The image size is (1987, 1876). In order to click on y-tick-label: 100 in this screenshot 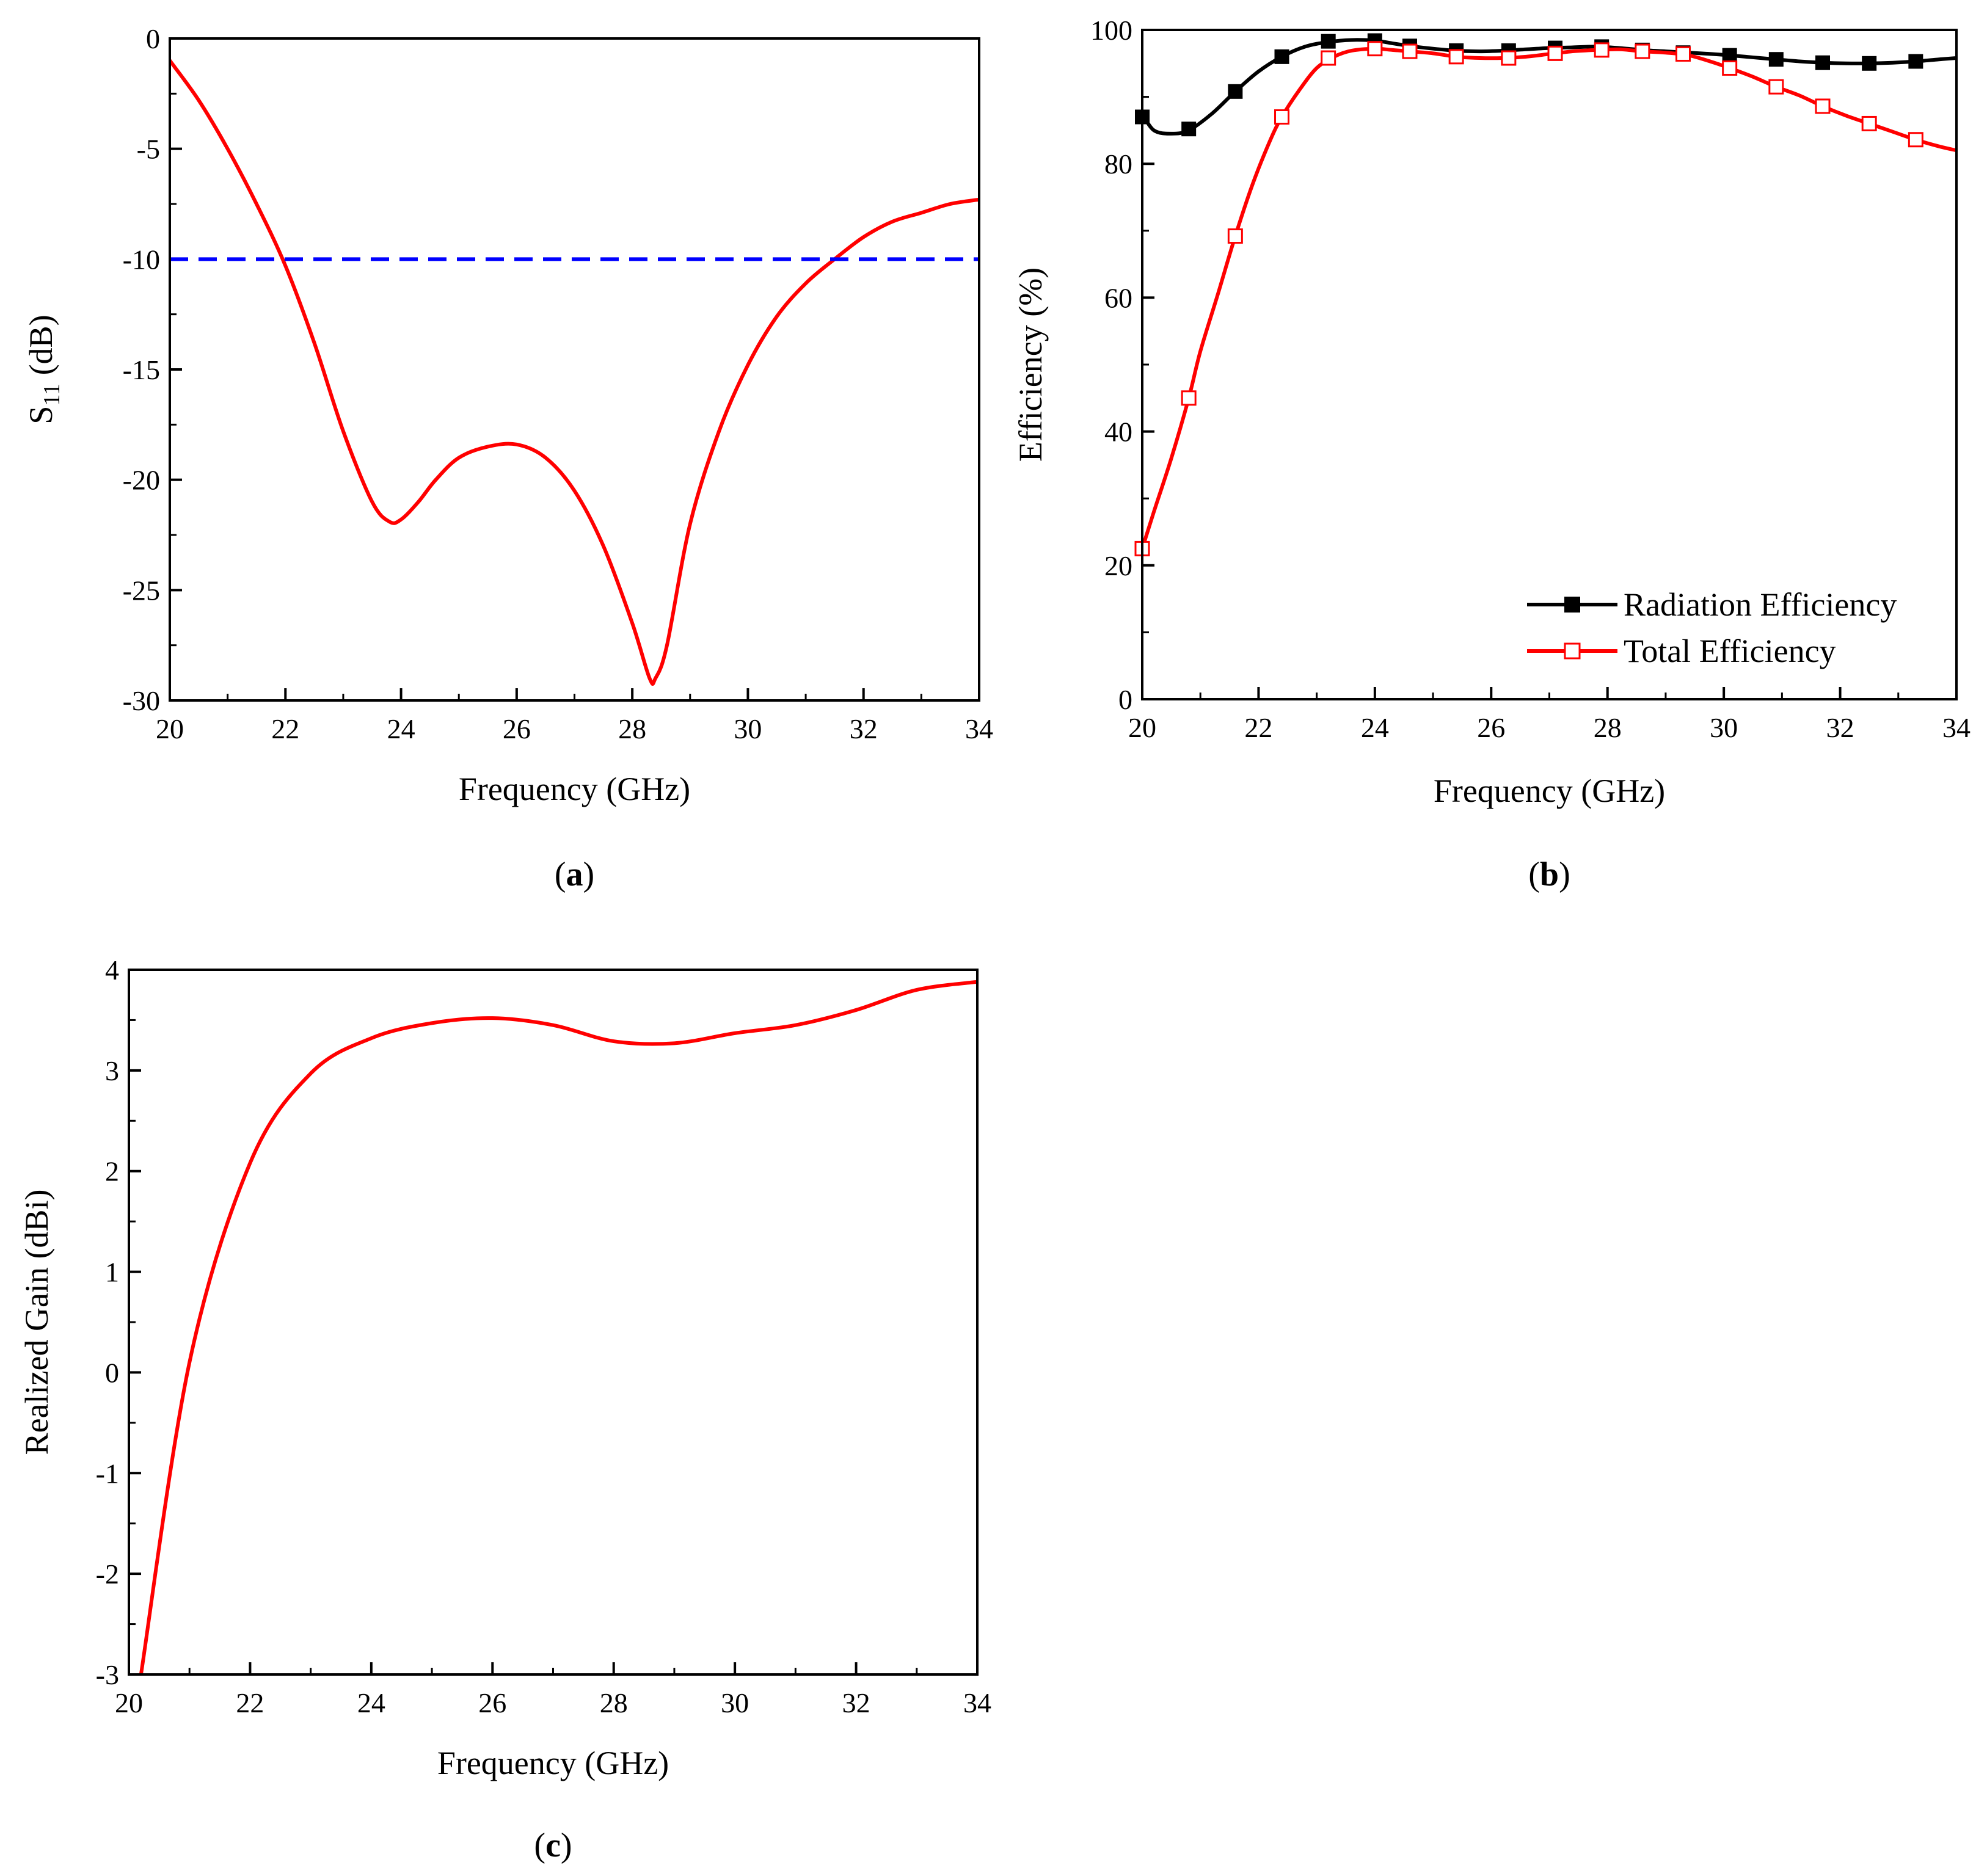, I will do `click(1111, 31)`.